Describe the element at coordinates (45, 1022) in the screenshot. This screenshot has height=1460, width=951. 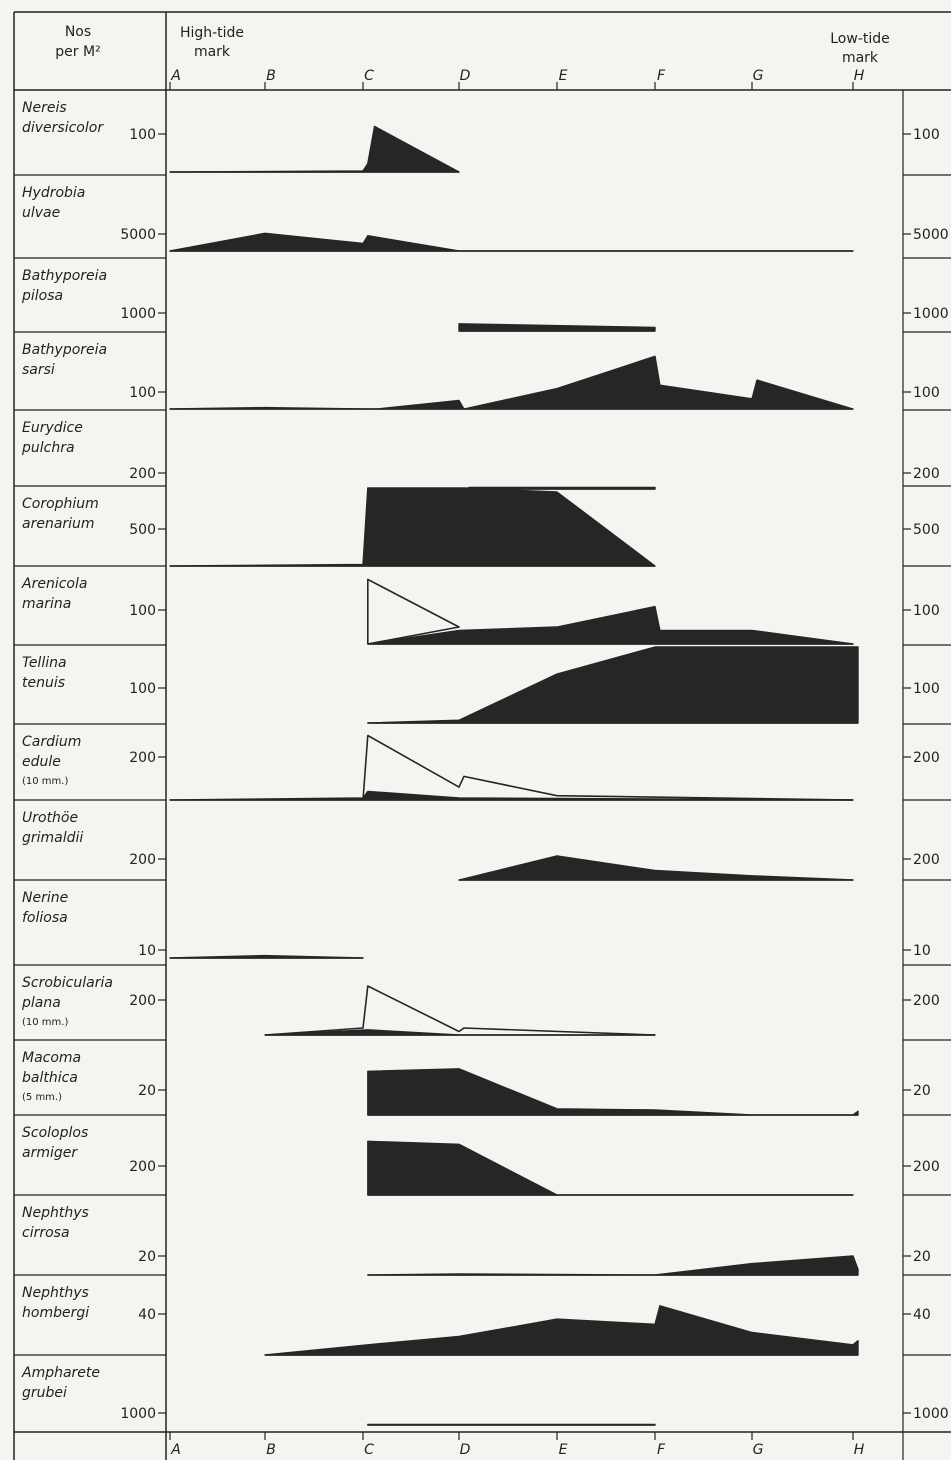
I see `species-size-note: (10 mm.)` at that location.